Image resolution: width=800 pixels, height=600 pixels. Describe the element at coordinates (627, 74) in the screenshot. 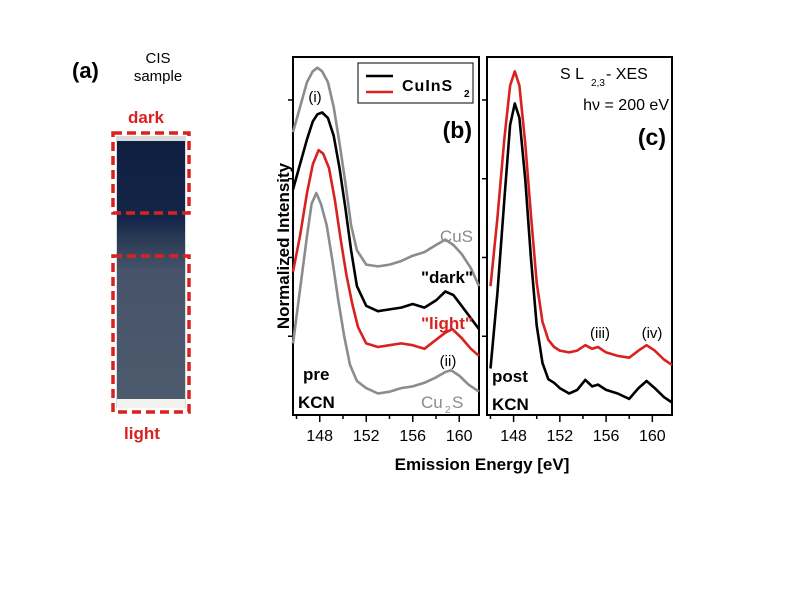

I see `spectroscopy-label-tail: - XES` at that location.